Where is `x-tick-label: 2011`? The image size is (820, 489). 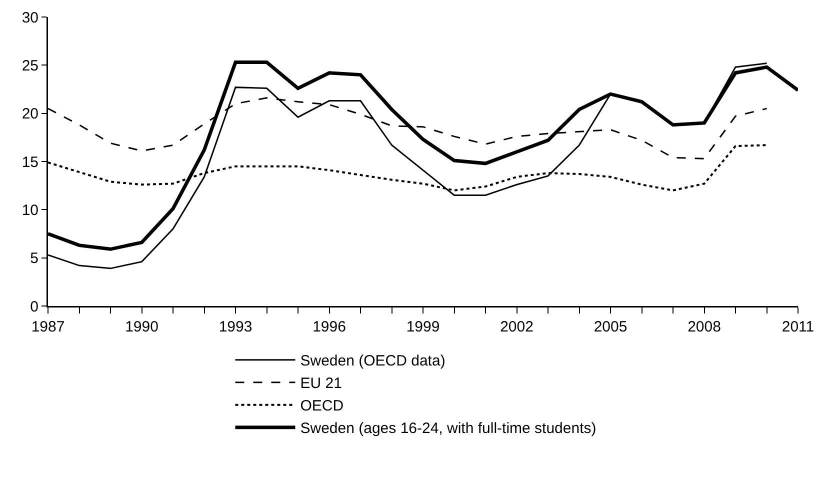
x-tick-label: 2011 is located at coordinates (798, 327).